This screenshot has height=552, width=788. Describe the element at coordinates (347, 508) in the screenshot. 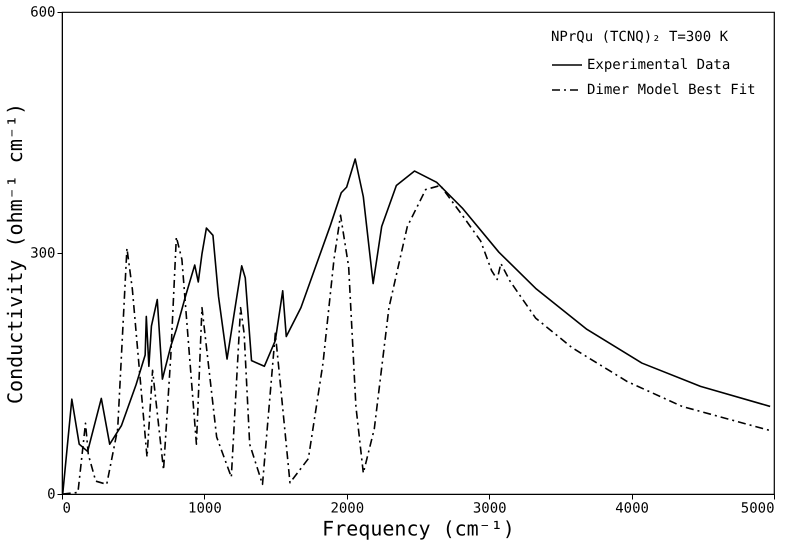

I see `x-tick-label: 2000` at that location.